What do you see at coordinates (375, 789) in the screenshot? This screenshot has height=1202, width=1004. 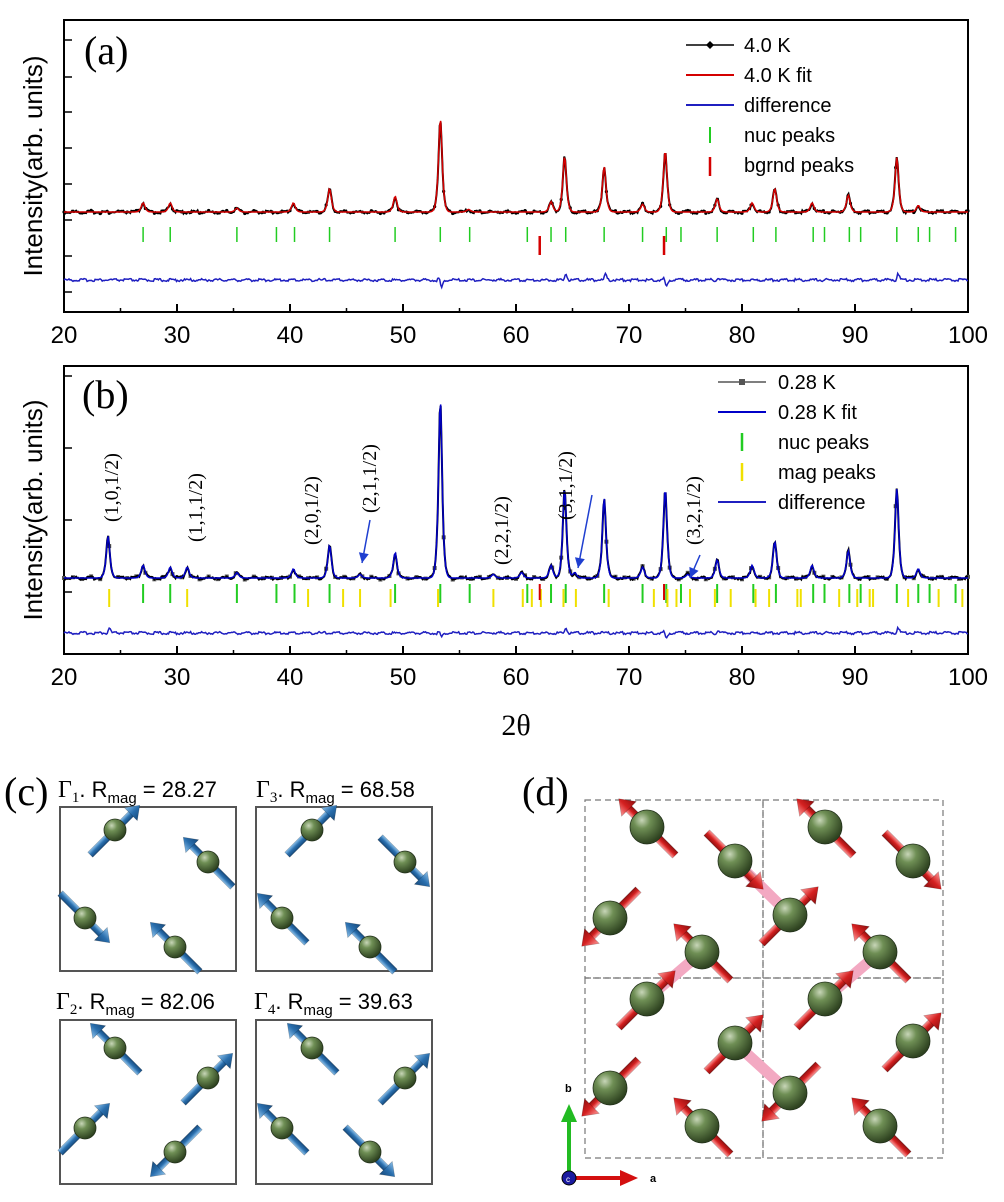 I see `rmag-value: = 68.58` at bounding box center [375, 789].